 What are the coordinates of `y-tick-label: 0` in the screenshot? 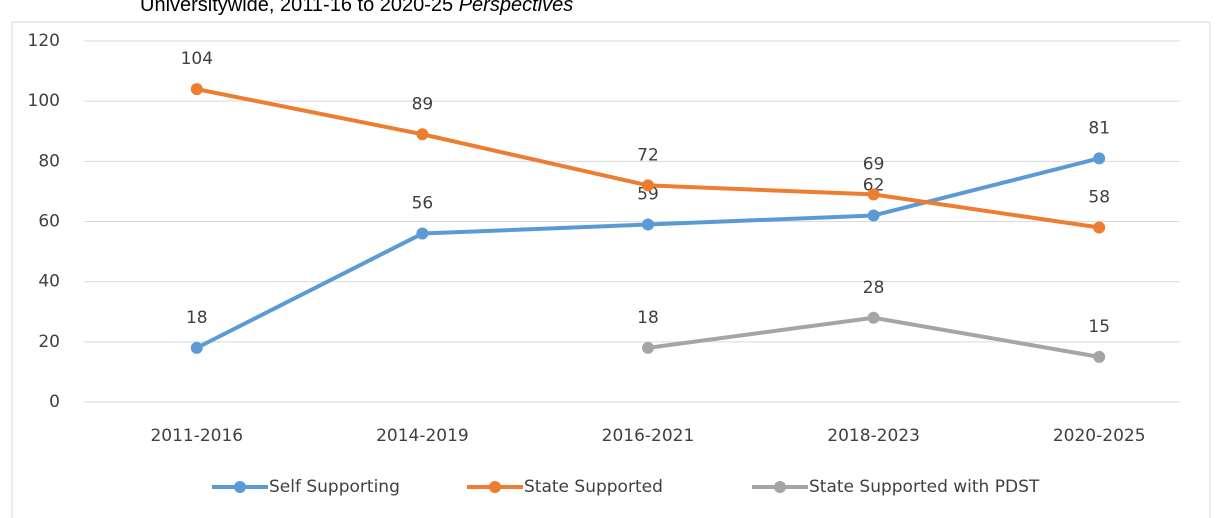 It's located at (54, 402).